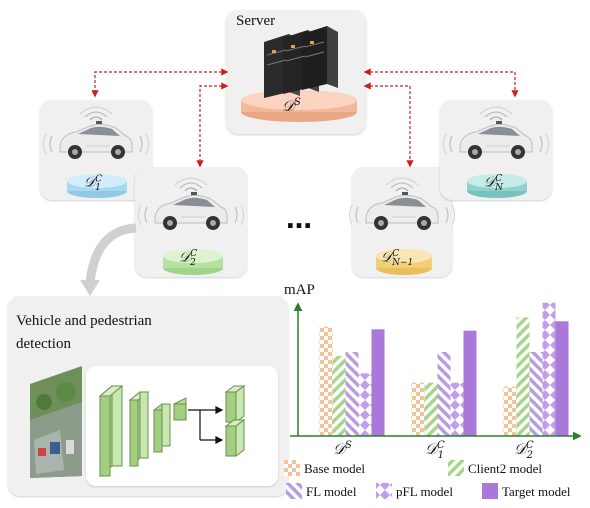 The image size is (590, 508). Describe the element at coordinates (235, 421) in the screenshot. I see `detection-heads-icon` at that location.